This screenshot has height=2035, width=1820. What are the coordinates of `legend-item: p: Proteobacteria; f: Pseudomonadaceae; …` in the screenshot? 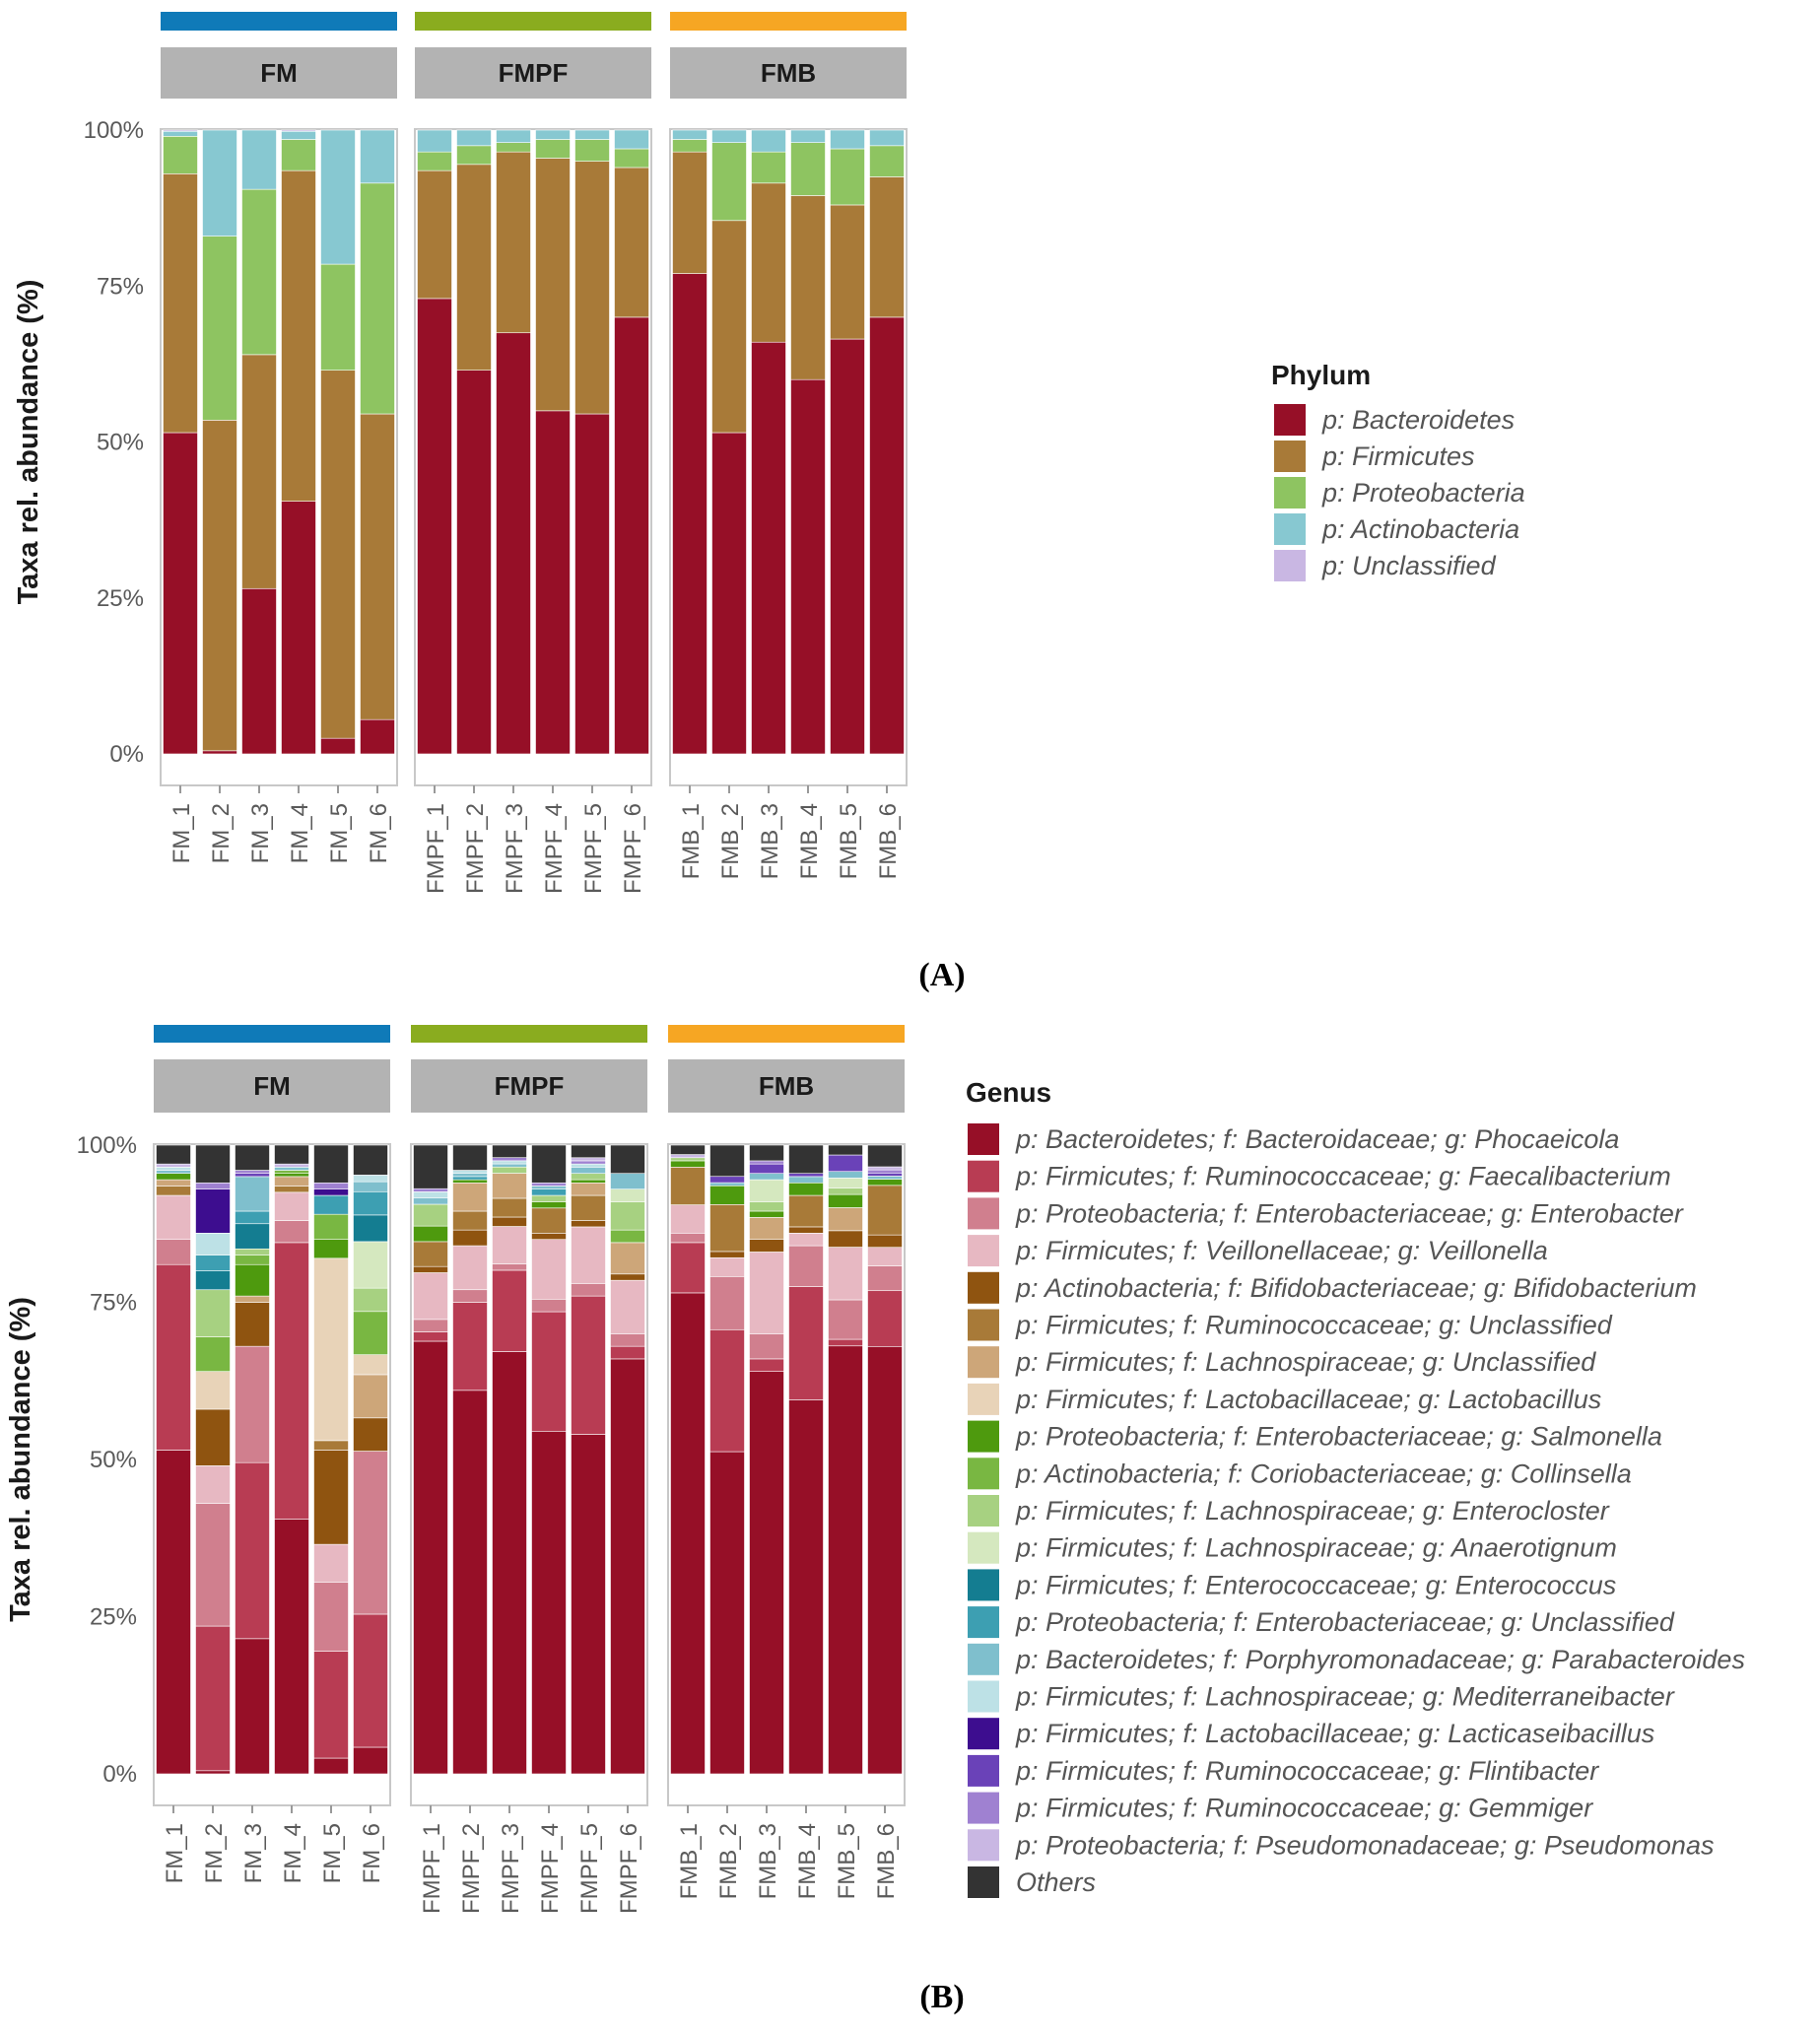 It's located at (1341, 1845).